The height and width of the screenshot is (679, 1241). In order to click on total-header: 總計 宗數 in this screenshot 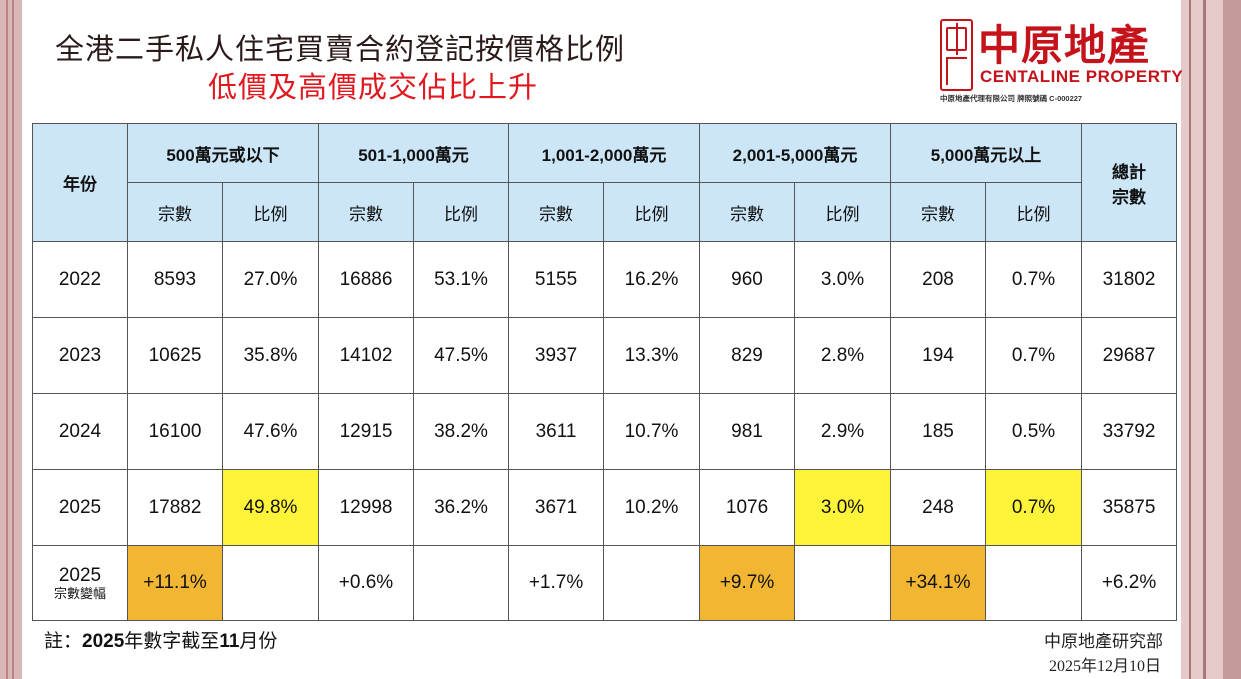, I will do `click(1129, 182)`.